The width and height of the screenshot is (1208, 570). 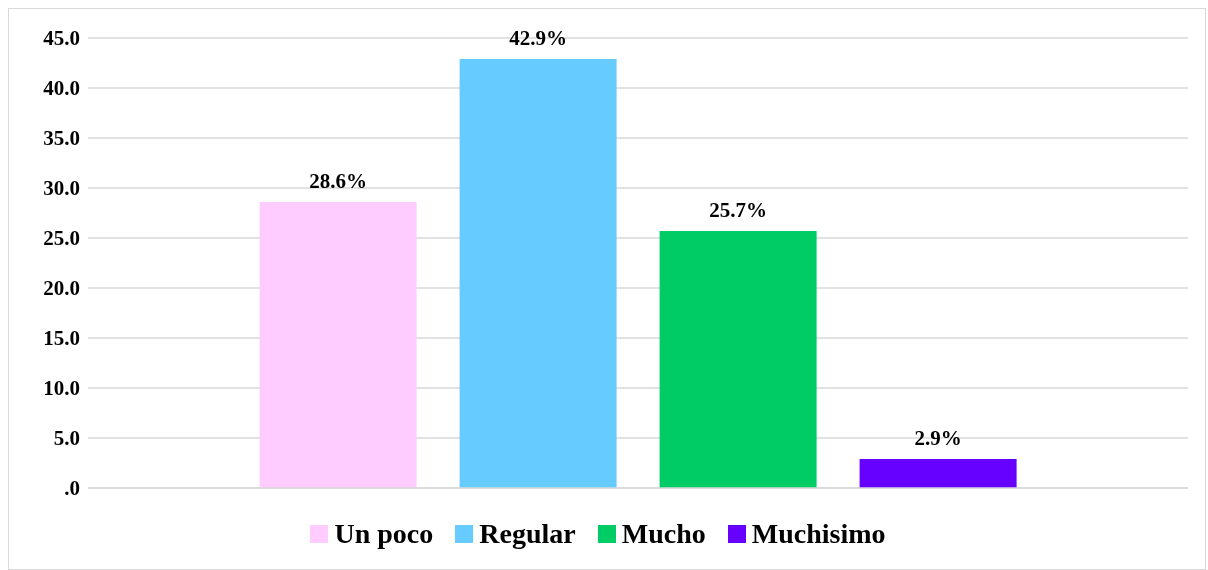 I want to click on y-tick-label: 25.0, so click(x=61, y=238).